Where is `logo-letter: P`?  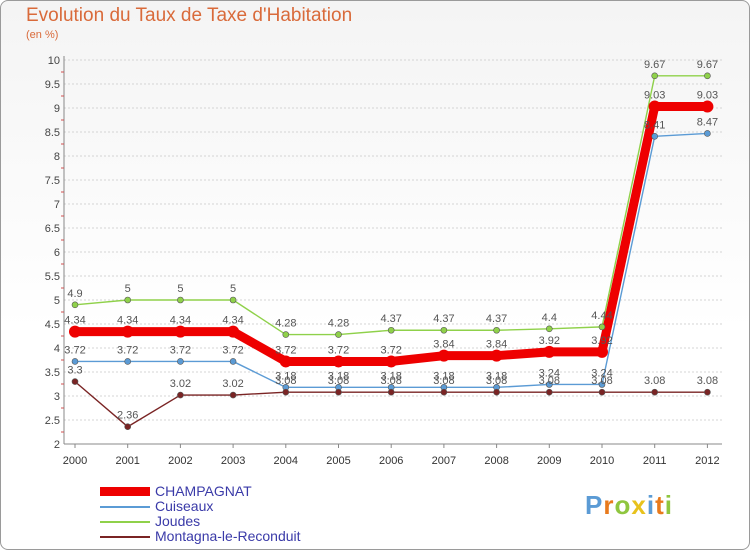
logo-letter: P is located at coordinates (594, 505).